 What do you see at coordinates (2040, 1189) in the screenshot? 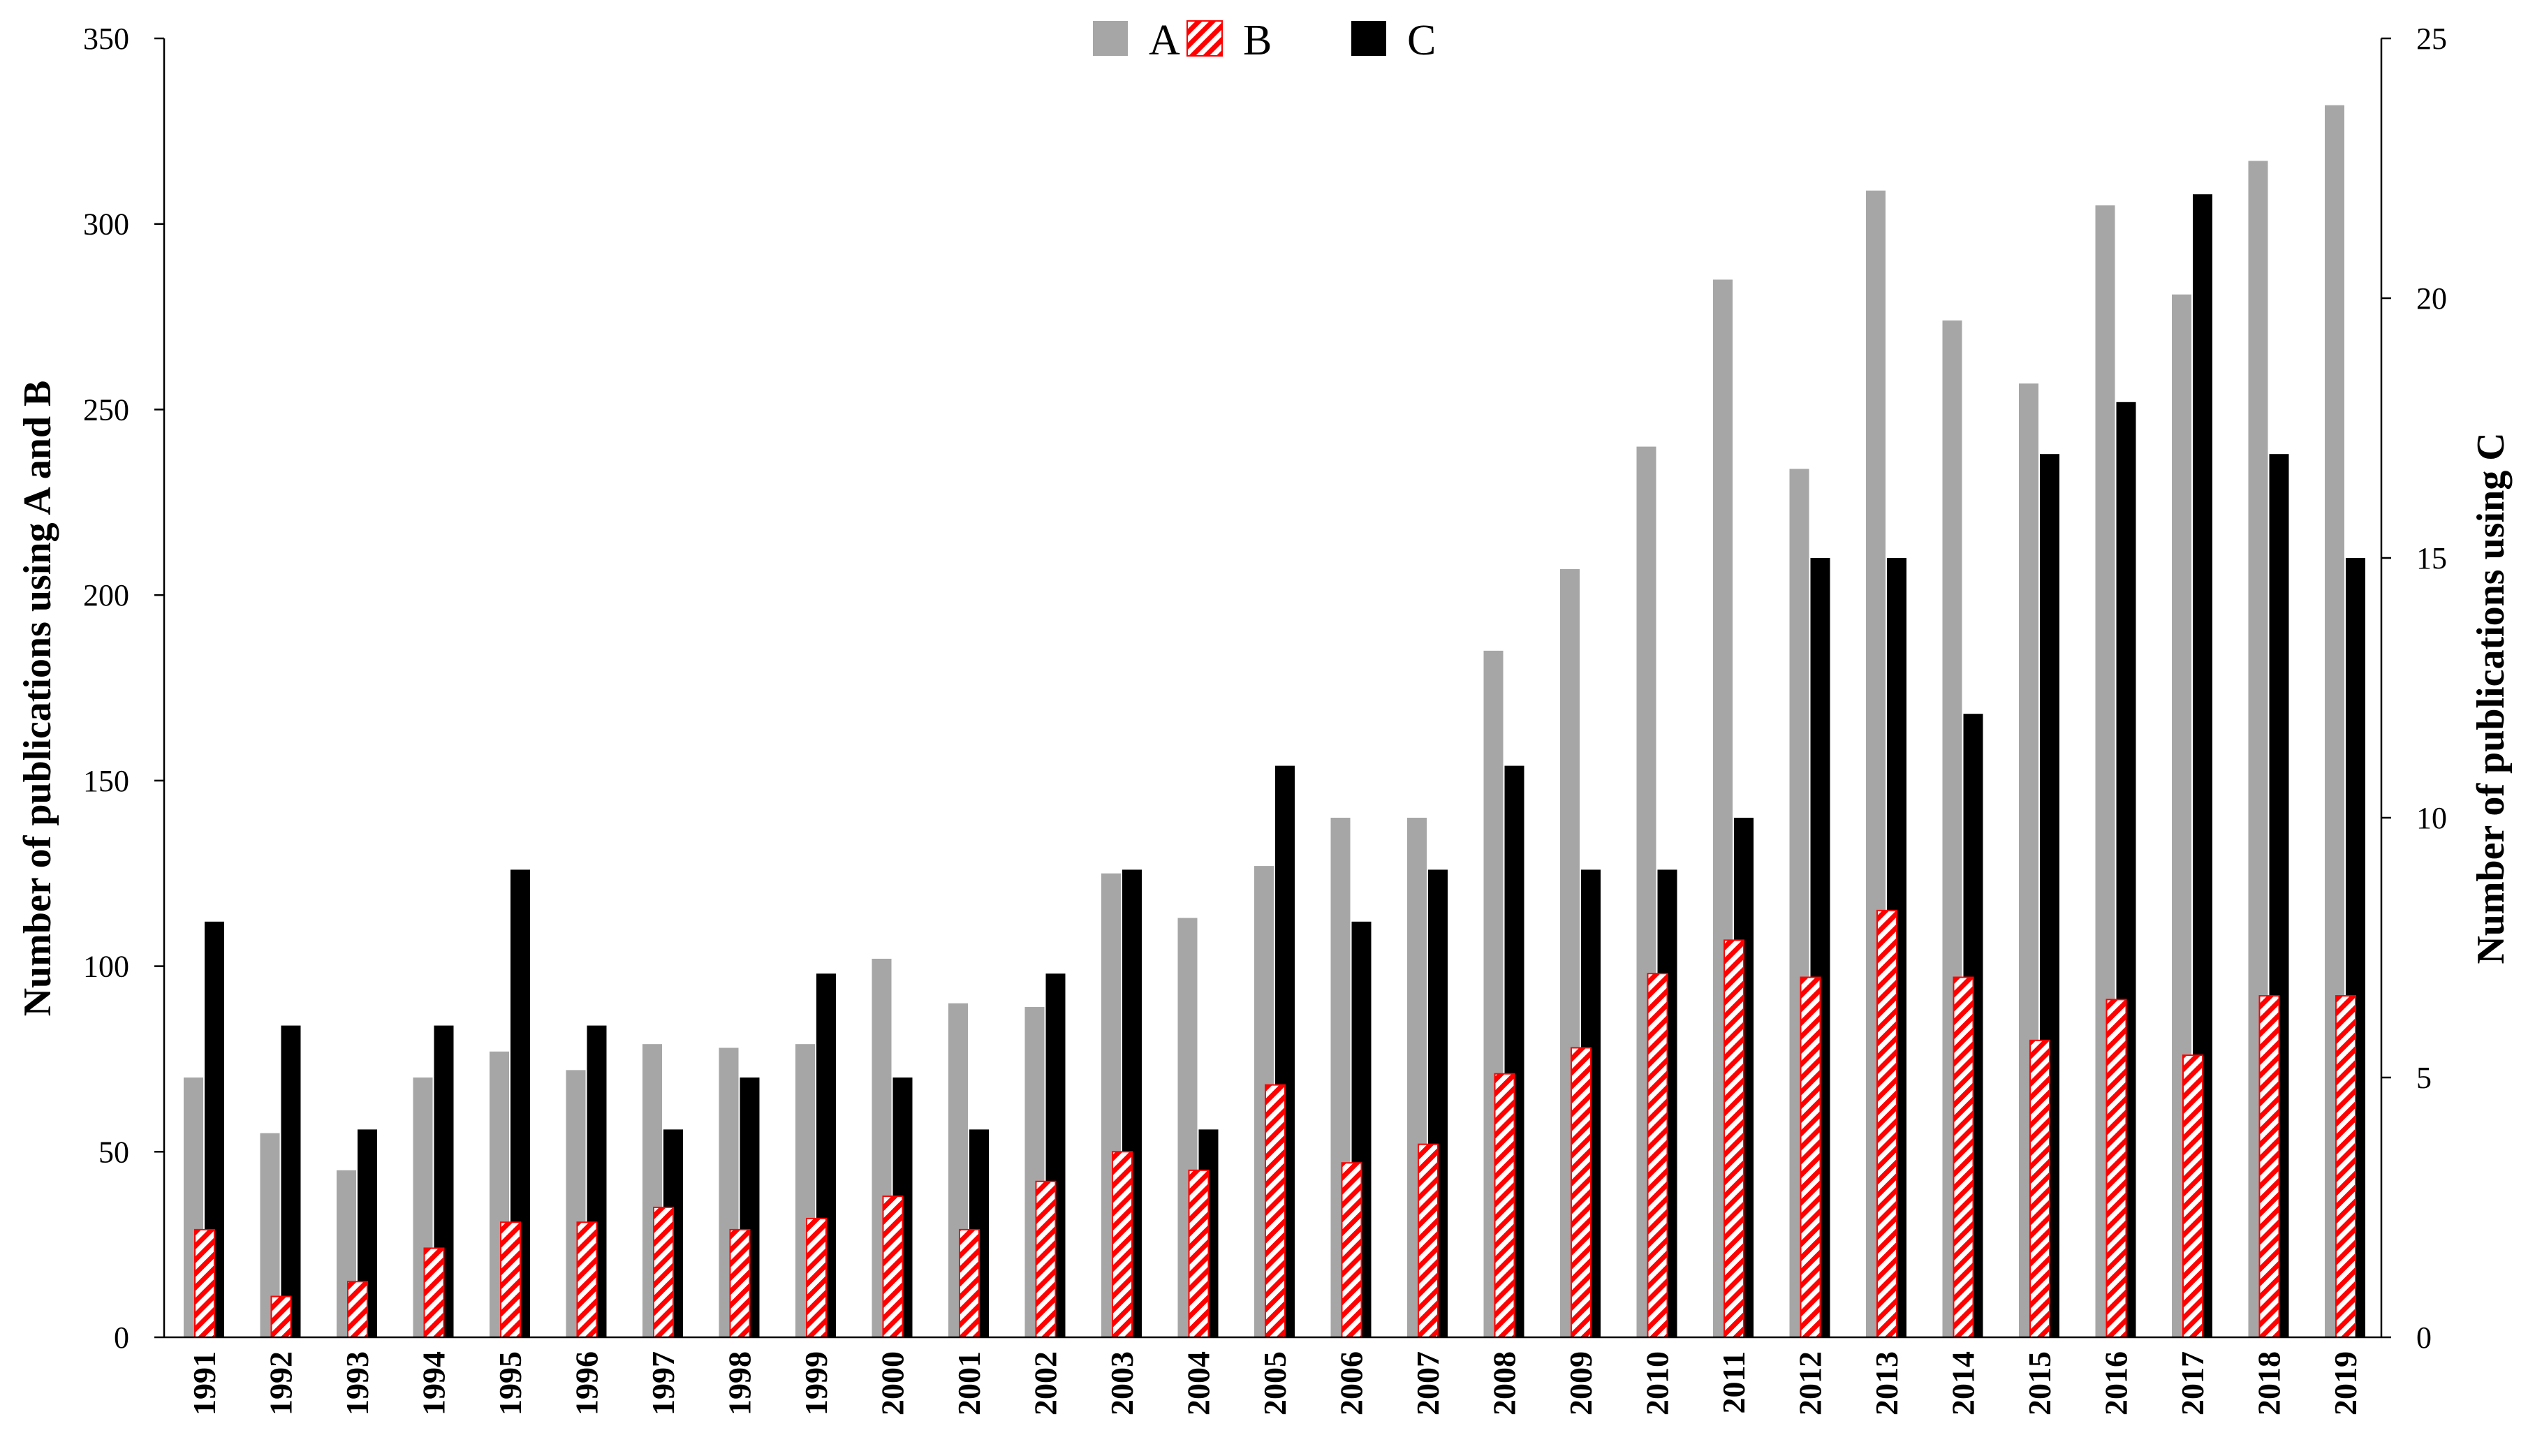
I see `bar-b-2015` at bounding box center [2040, 1189].